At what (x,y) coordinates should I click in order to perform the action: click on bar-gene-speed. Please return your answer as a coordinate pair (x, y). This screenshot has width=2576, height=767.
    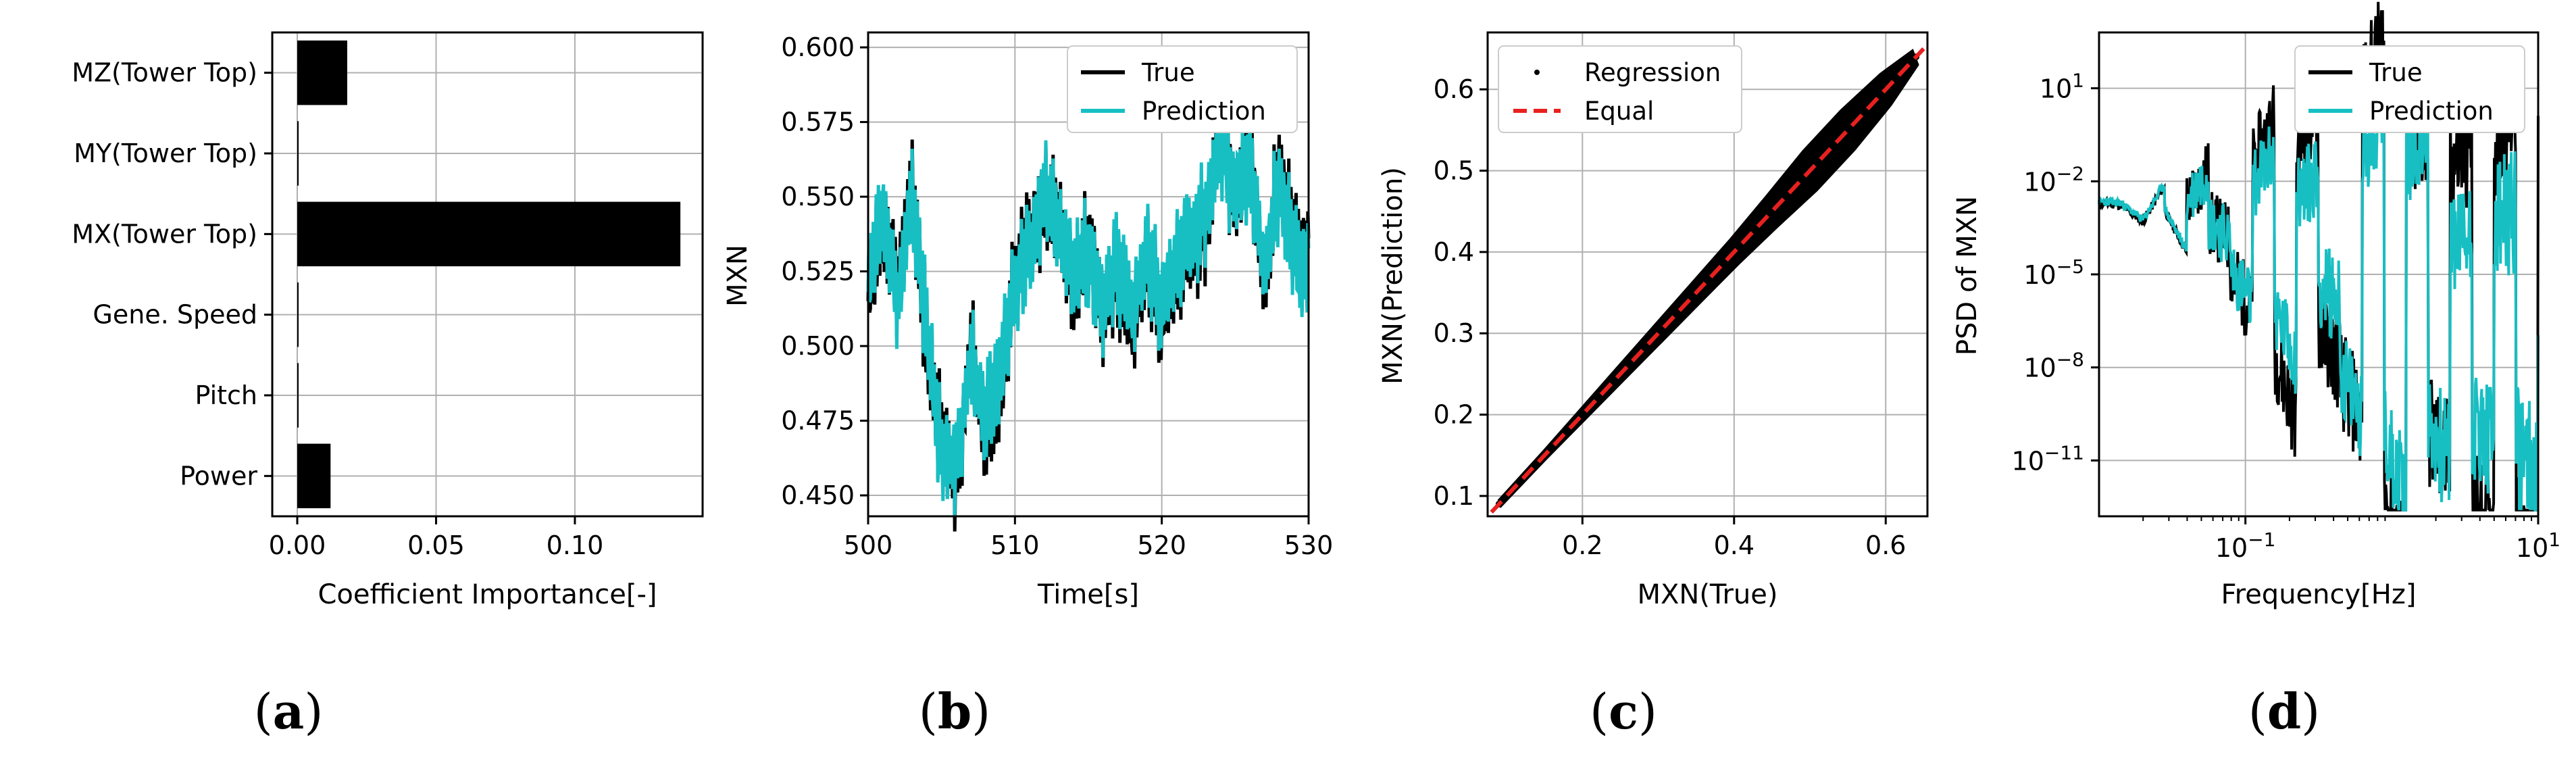
    Looking at the image, I should click on (298, 314).